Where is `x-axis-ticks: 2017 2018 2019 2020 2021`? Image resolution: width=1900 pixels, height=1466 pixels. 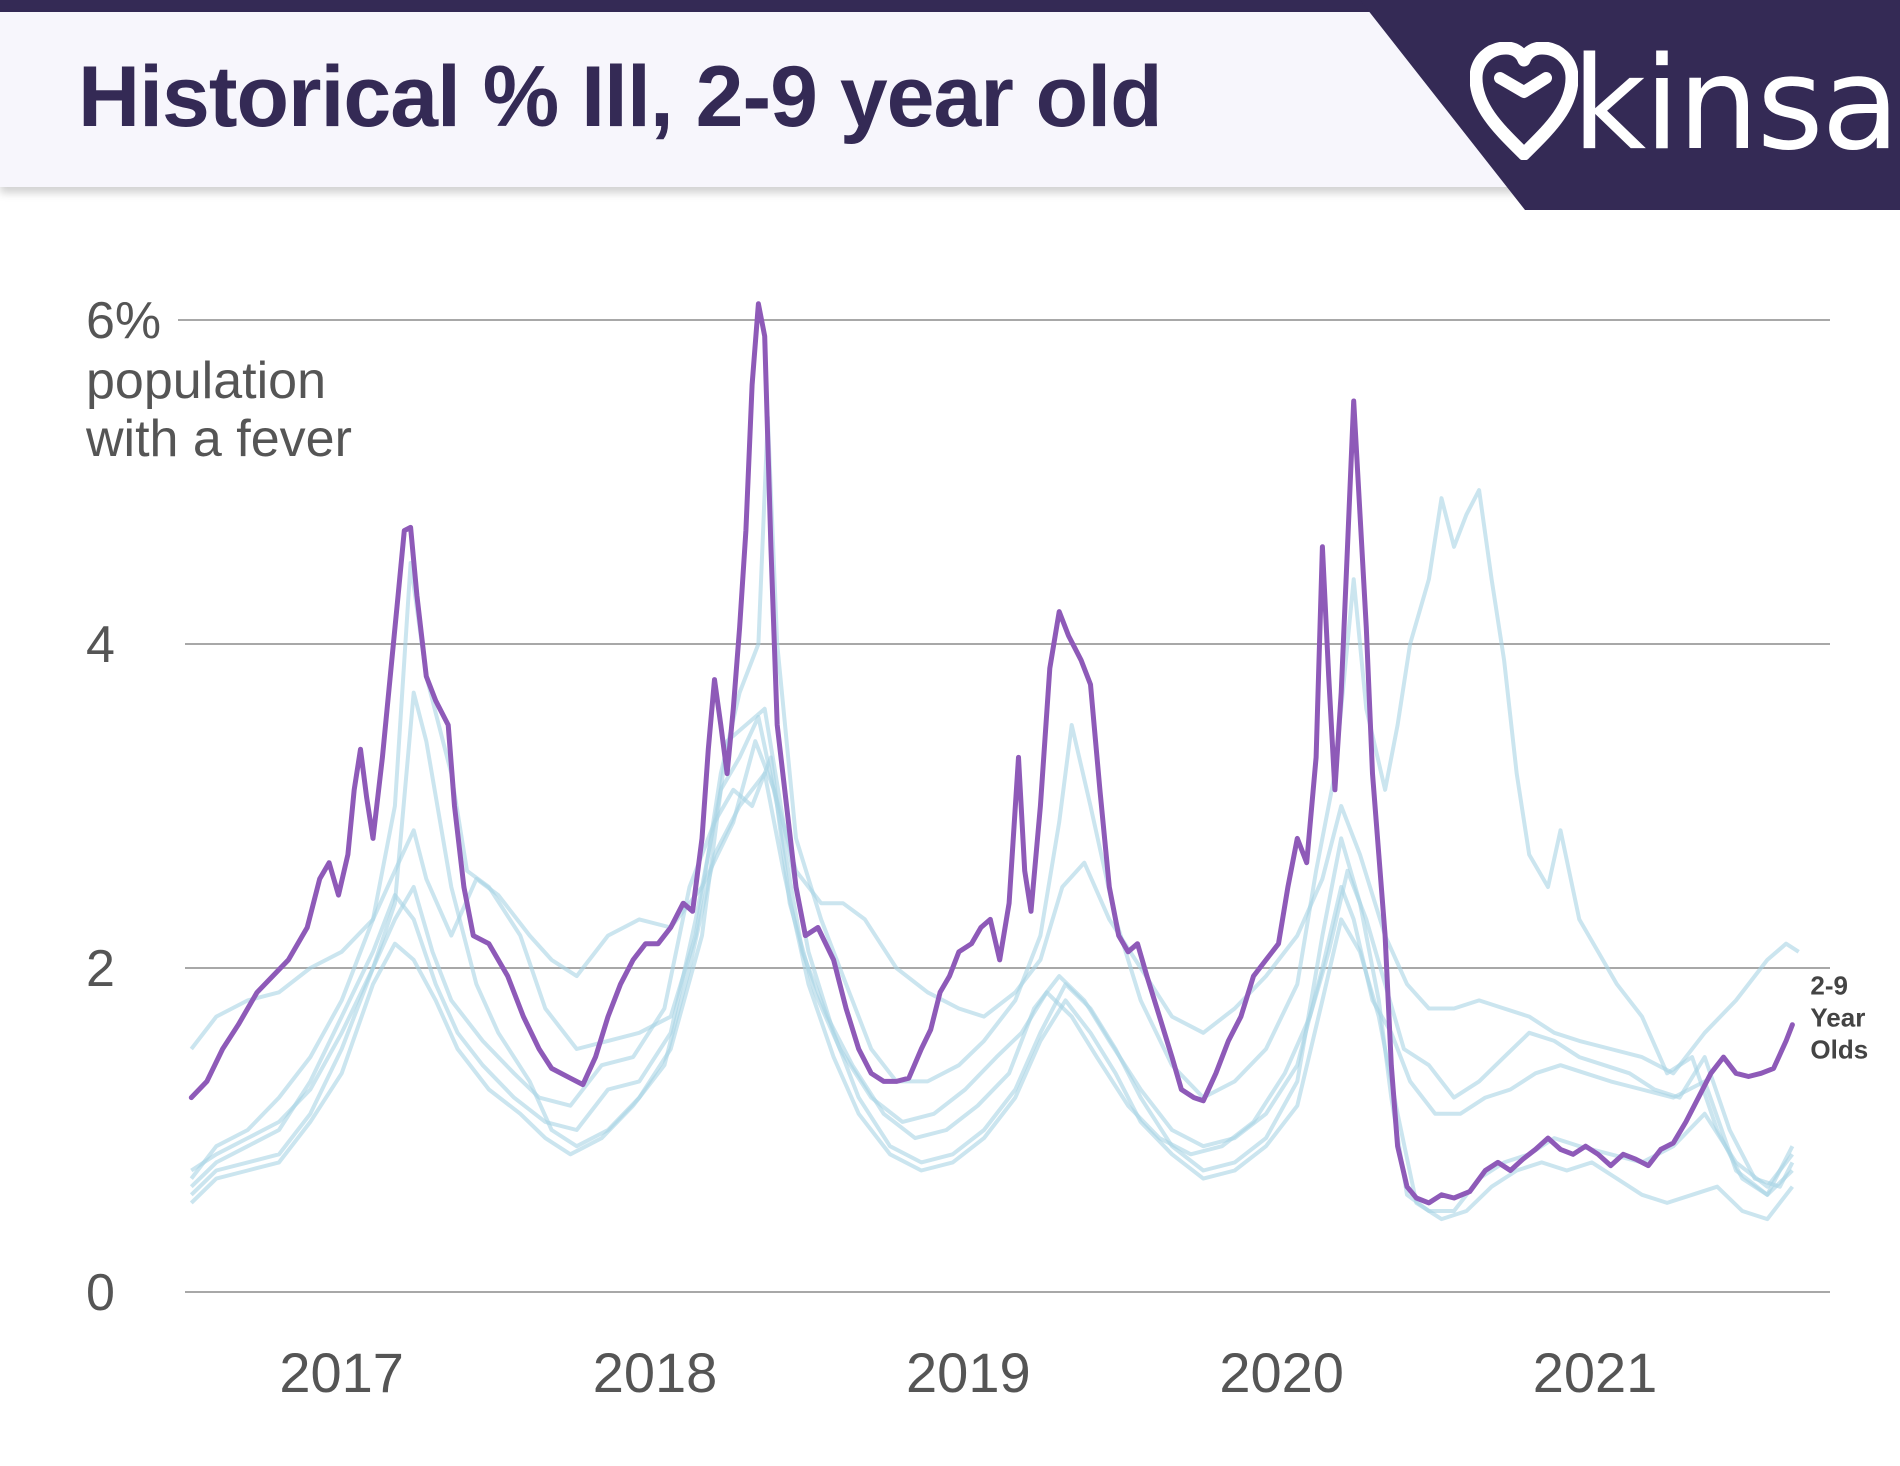 x-axis-ticks: 2017 2018 2019 2020 2021 is located at coordinates (968, 1372).